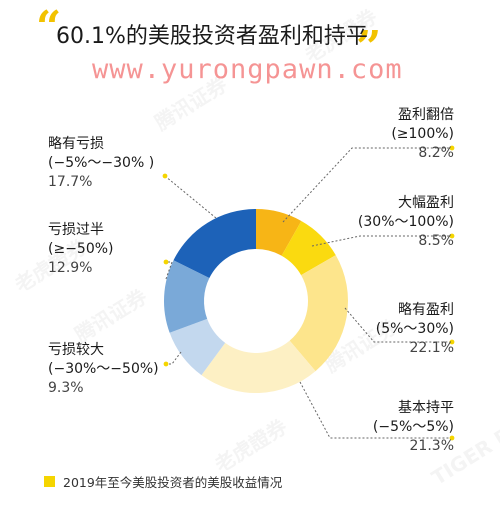 The width and height of the screenshot is (500, 510). I want to click on slice-range: (≥−50%), so click(81, 249).